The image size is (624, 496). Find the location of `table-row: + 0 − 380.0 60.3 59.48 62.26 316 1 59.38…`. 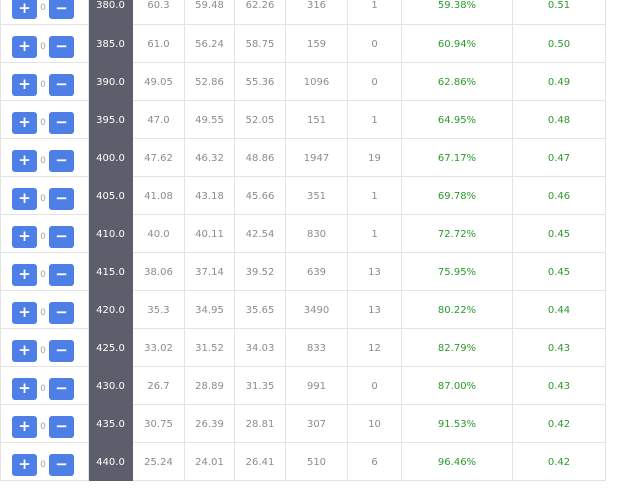

table-row: + 0 − 380.0 60.3 59.48 62.26 316 1 59.38… is located at coordinates (303, 12).